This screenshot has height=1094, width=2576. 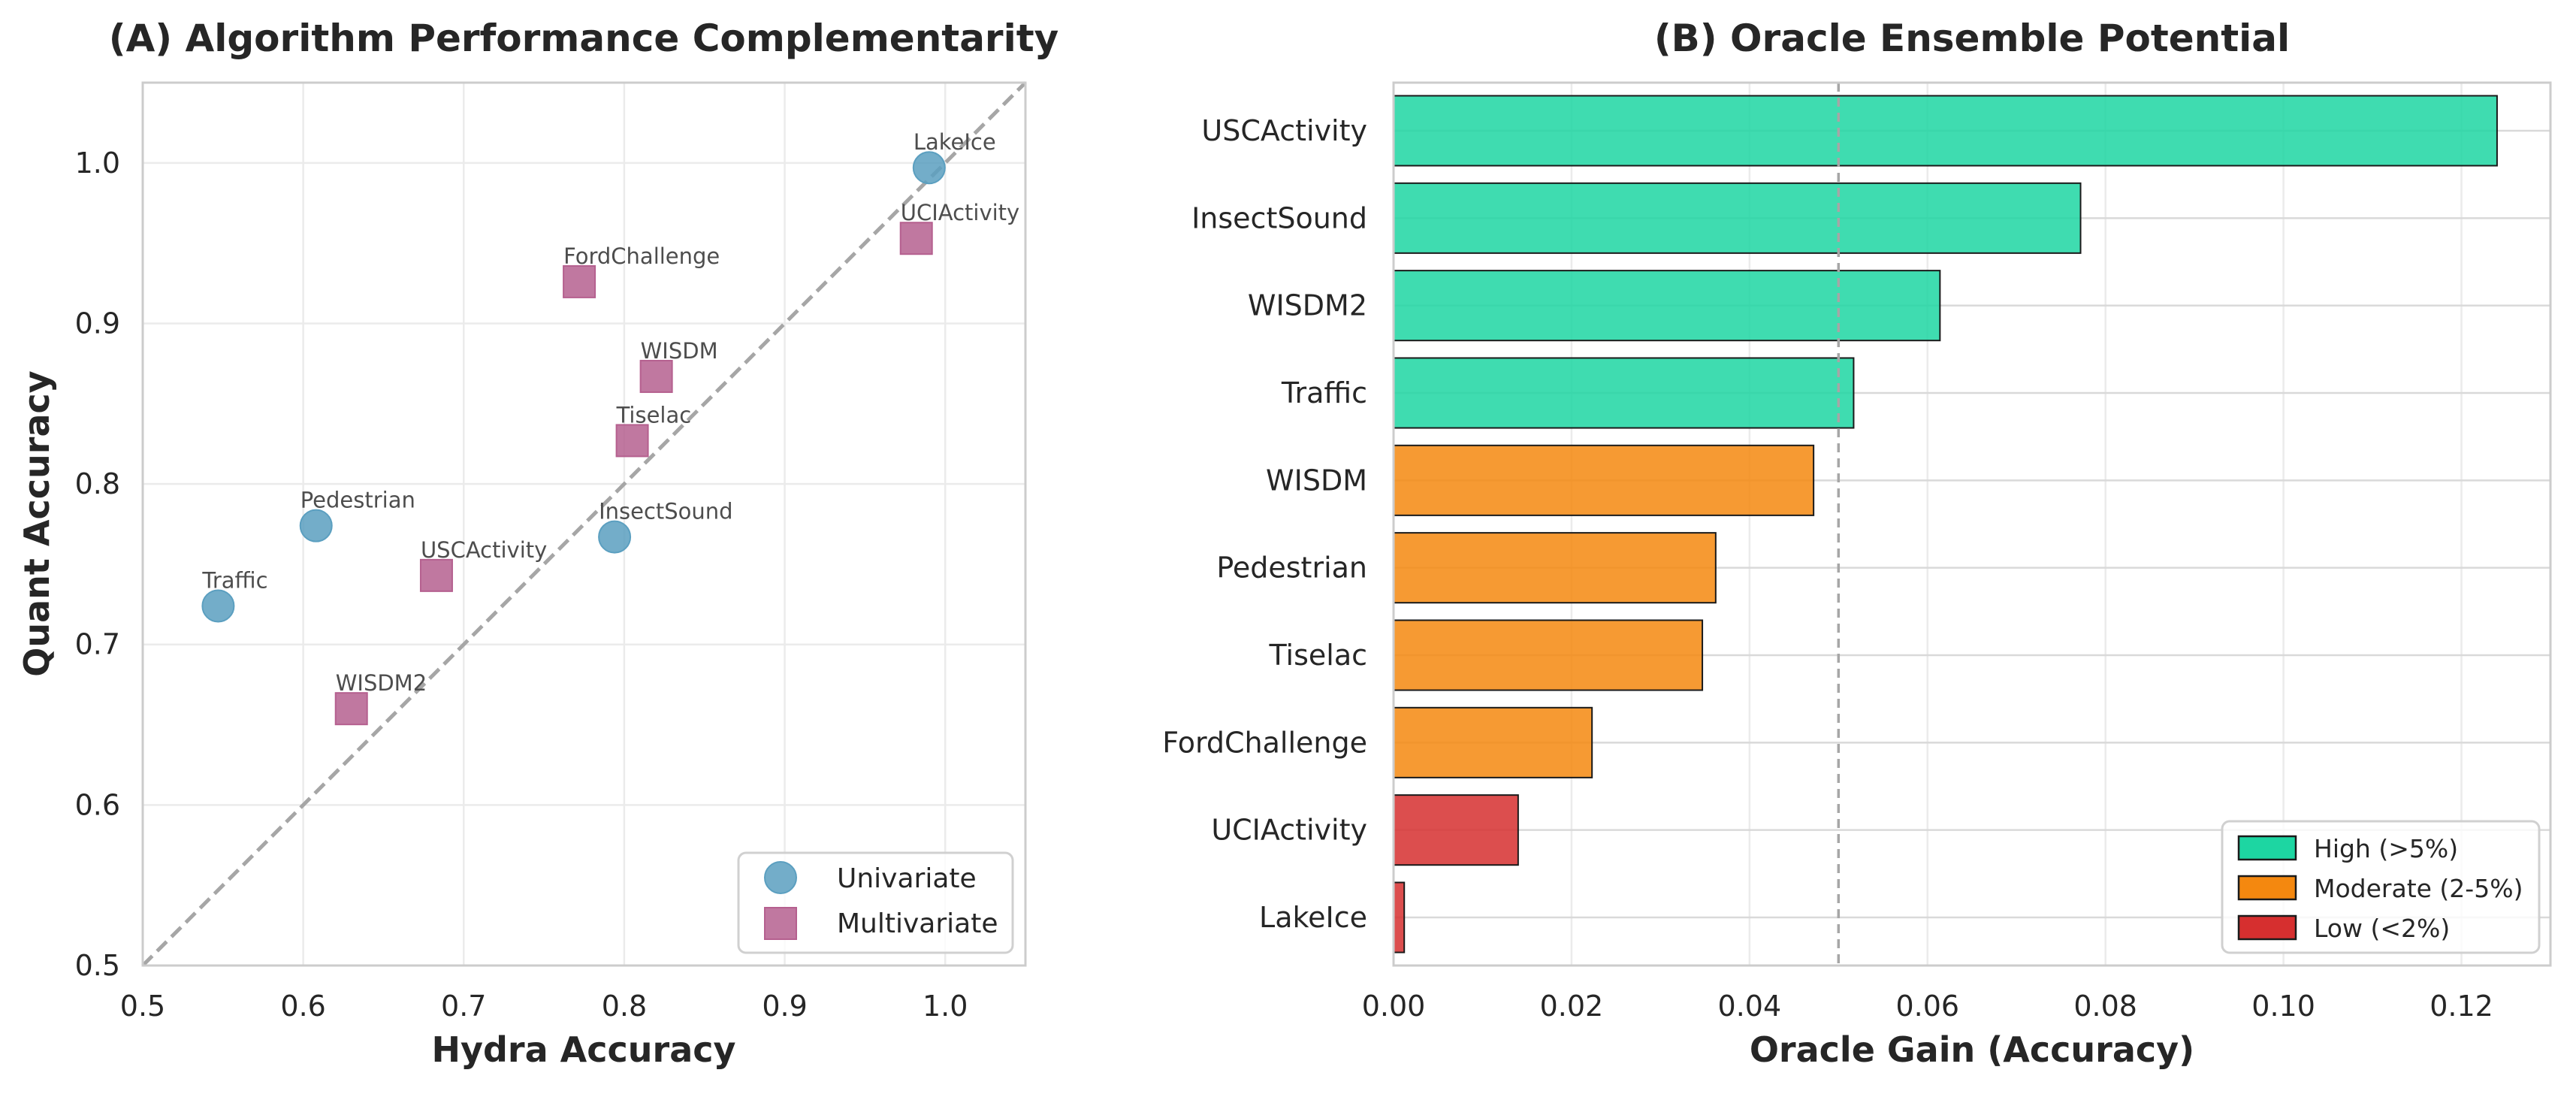 I want to click on scatter-point-pedestrian, so click(x=316, y=525).